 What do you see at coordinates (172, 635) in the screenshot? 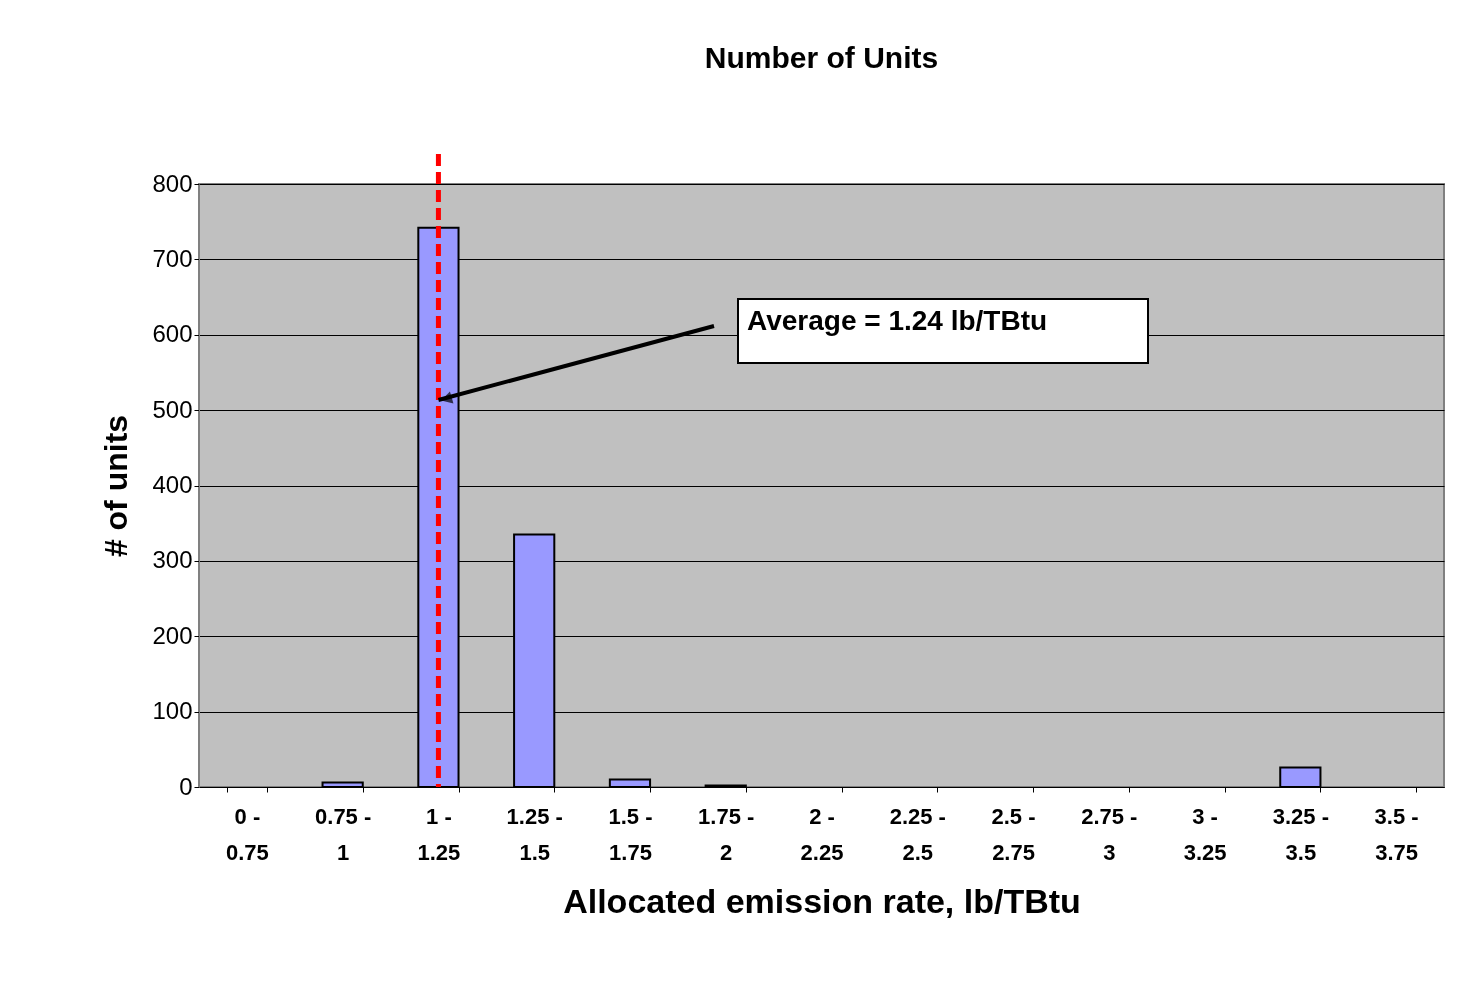
I see `y-tick-label: 200` at bounding box center [172, 635].